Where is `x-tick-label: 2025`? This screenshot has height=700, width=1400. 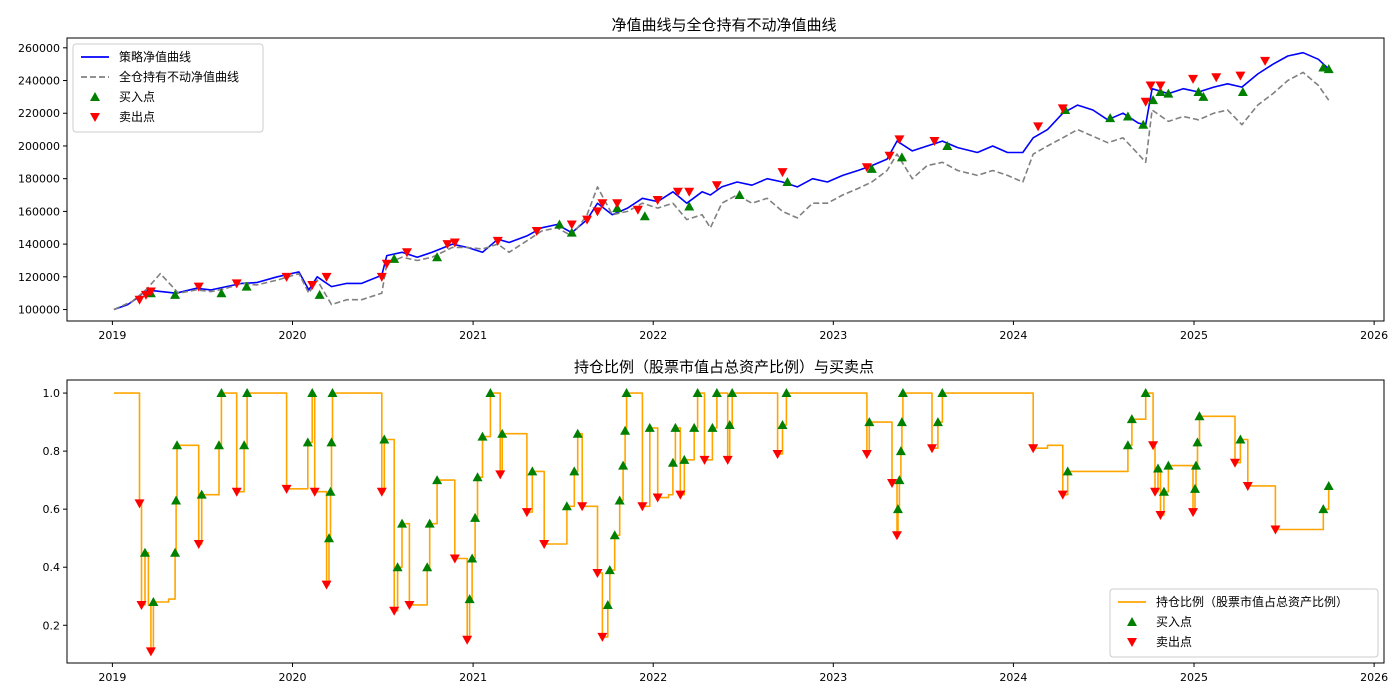 x-tick-label: 2025 is located at coordinates (1194, 677).